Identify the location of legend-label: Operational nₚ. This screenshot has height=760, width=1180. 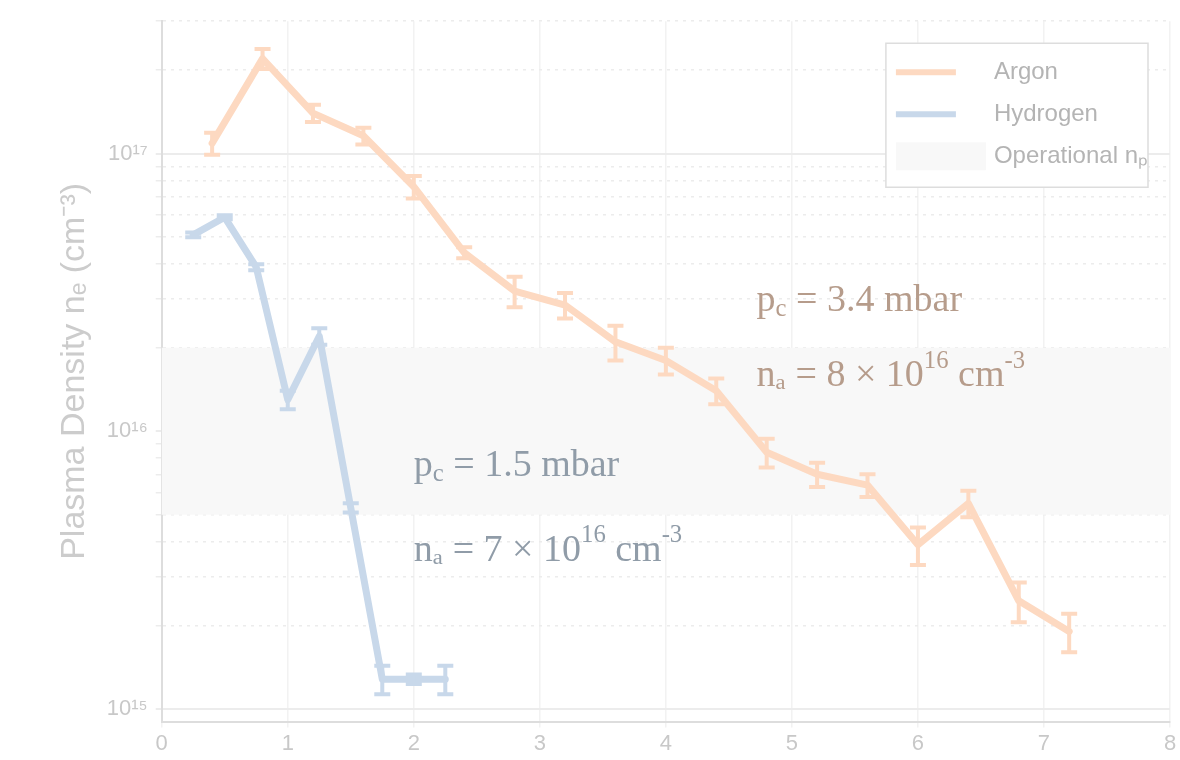
(1070, 154).